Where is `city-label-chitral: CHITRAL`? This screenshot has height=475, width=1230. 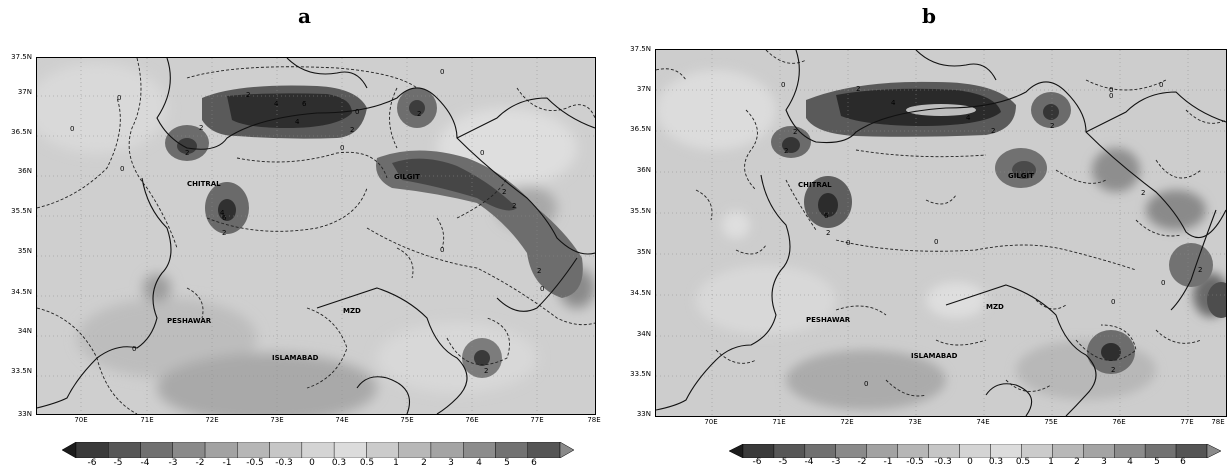 city-label-chitral: CHITRAL is located at coordinates (204, 184).